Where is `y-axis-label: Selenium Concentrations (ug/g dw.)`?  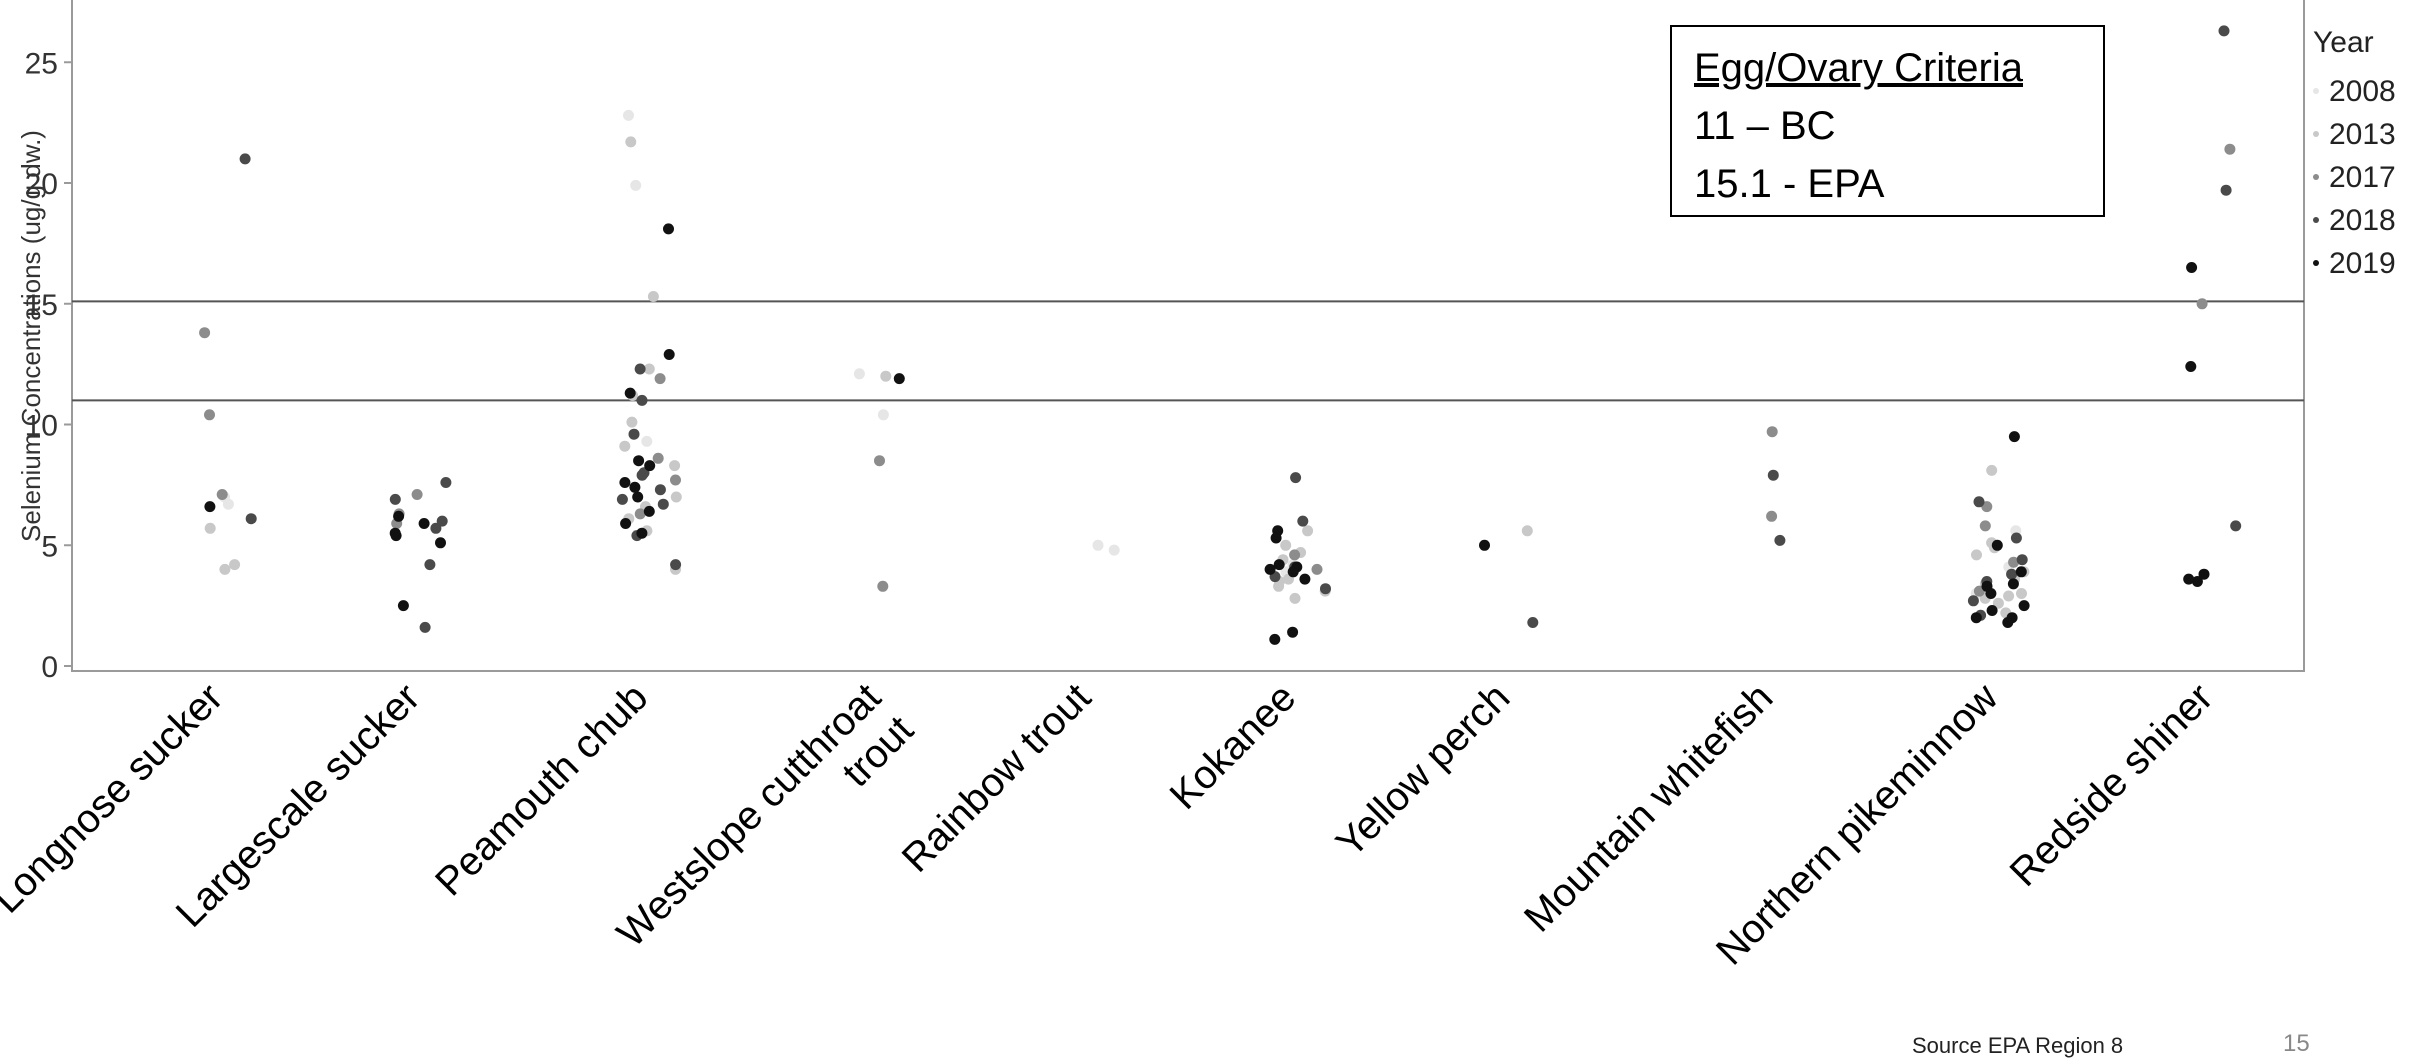 y-axis-label: Selenium Concentrations (ug/g dw.) is located at coordinates (31, 336).